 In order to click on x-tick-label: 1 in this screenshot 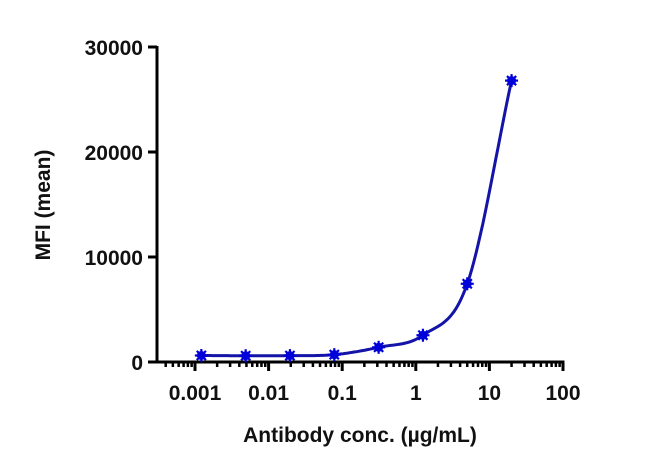, I will do `click(416, 393)`.